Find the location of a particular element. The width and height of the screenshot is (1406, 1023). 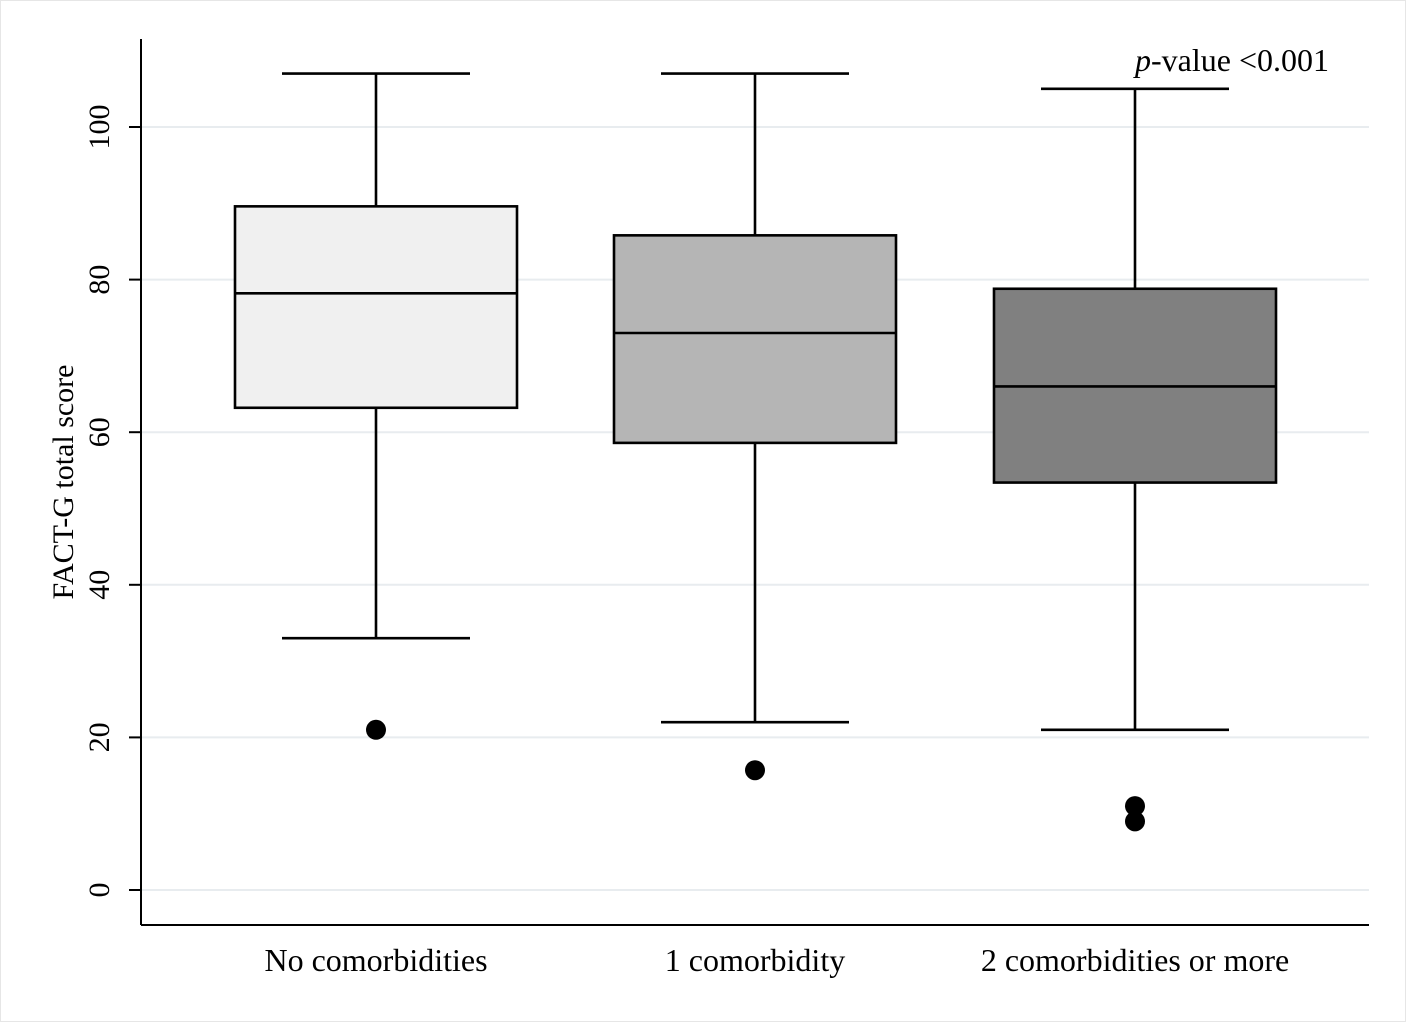

x-tick-label-2: 1 comorbidity is located at coordinates (755, 960).